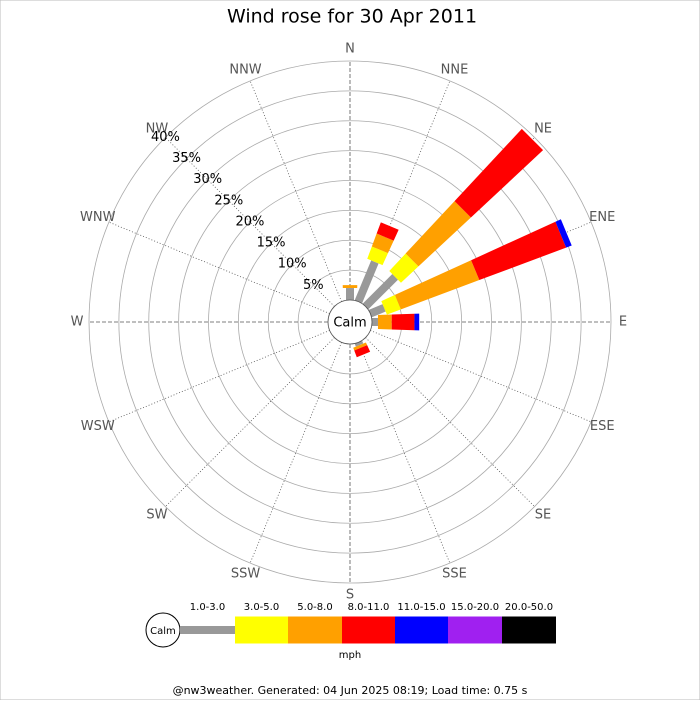  I want to click on direction-label: E, so click(623, 322).